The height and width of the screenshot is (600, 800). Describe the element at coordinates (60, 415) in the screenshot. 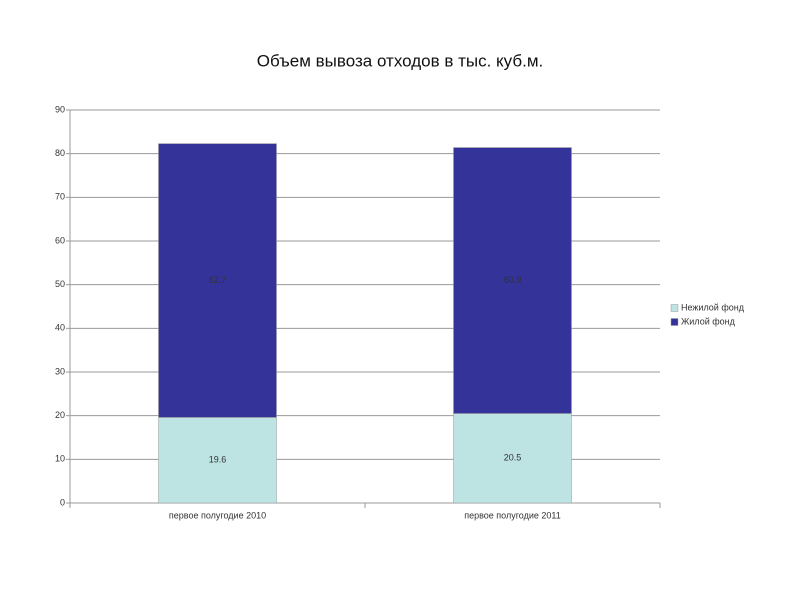

I see `y-tick-label: 20` at that location.